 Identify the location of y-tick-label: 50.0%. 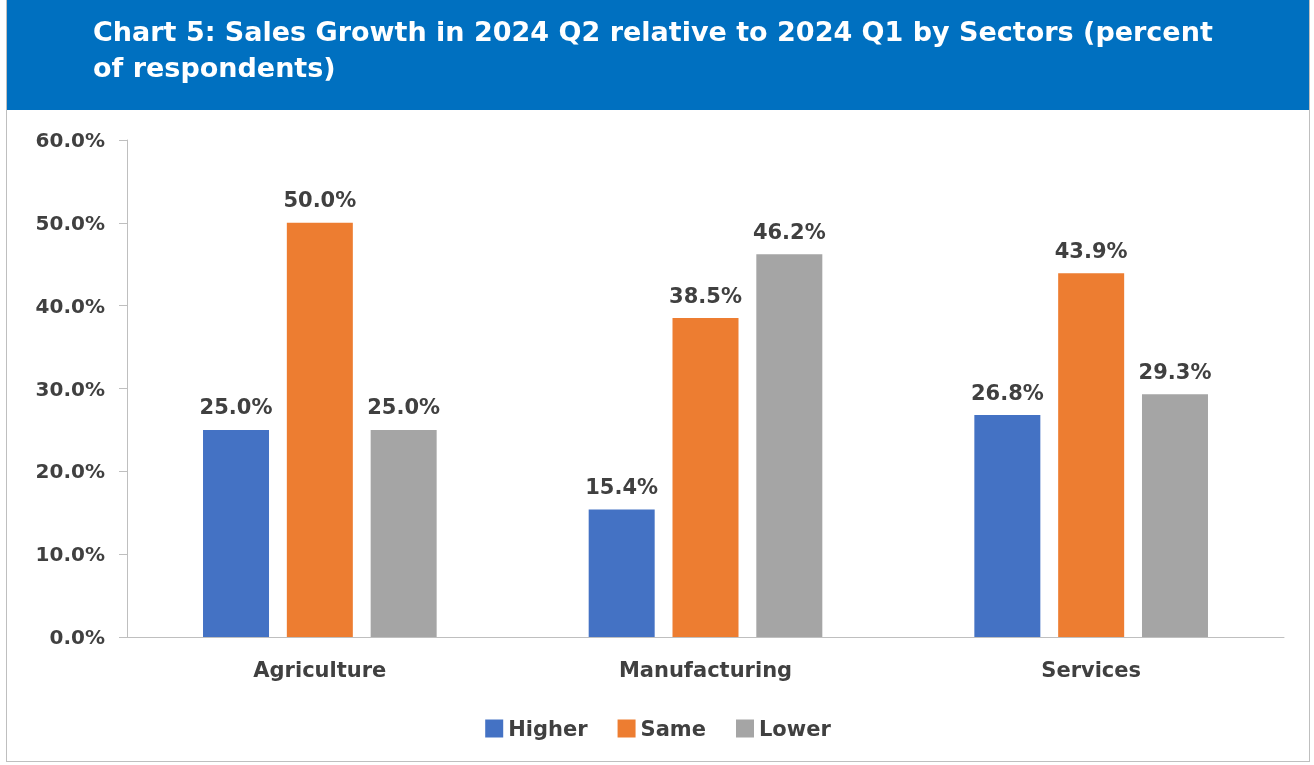
(70, 222).